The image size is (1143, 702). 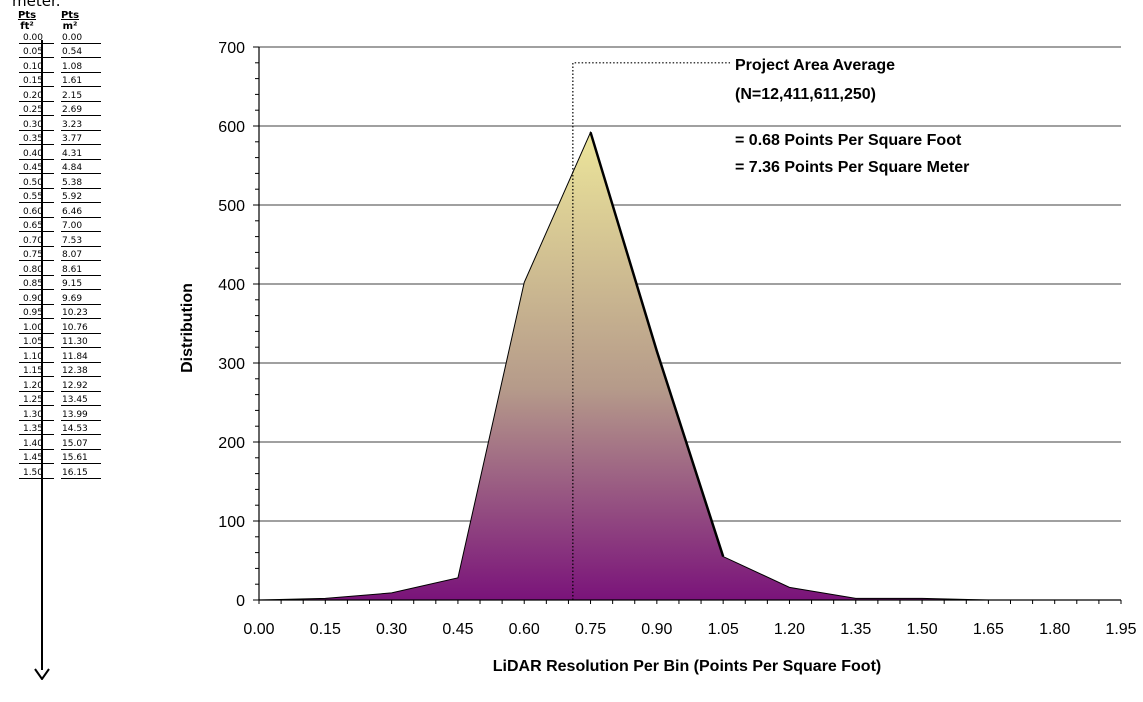 I want to click on table-row: 1.45 15.61, so click(x=69, y=457).